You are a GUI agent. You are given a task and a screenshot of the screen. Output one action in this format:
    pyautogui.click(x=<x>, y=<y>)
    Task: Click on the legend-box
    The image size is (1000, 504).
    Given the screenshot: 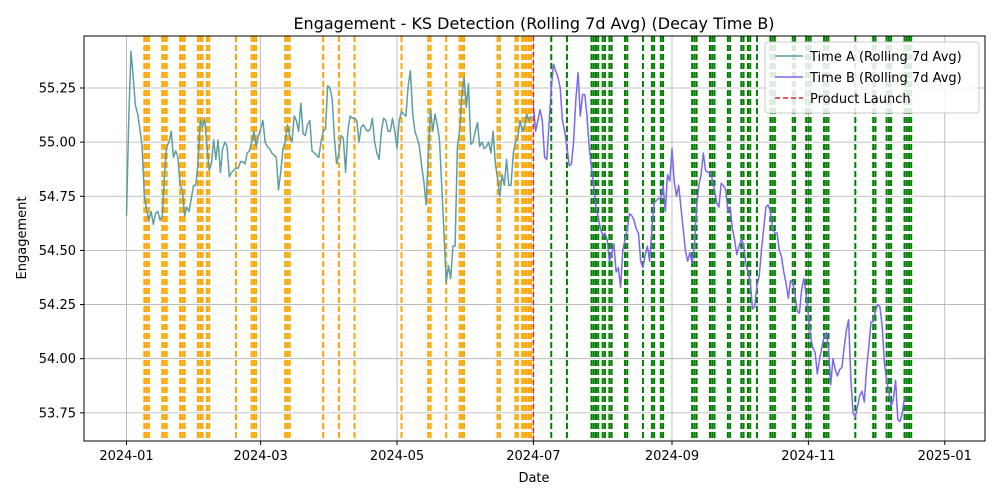 What is the action you would take?
    pyautogui.click(x=872, y=77)
    